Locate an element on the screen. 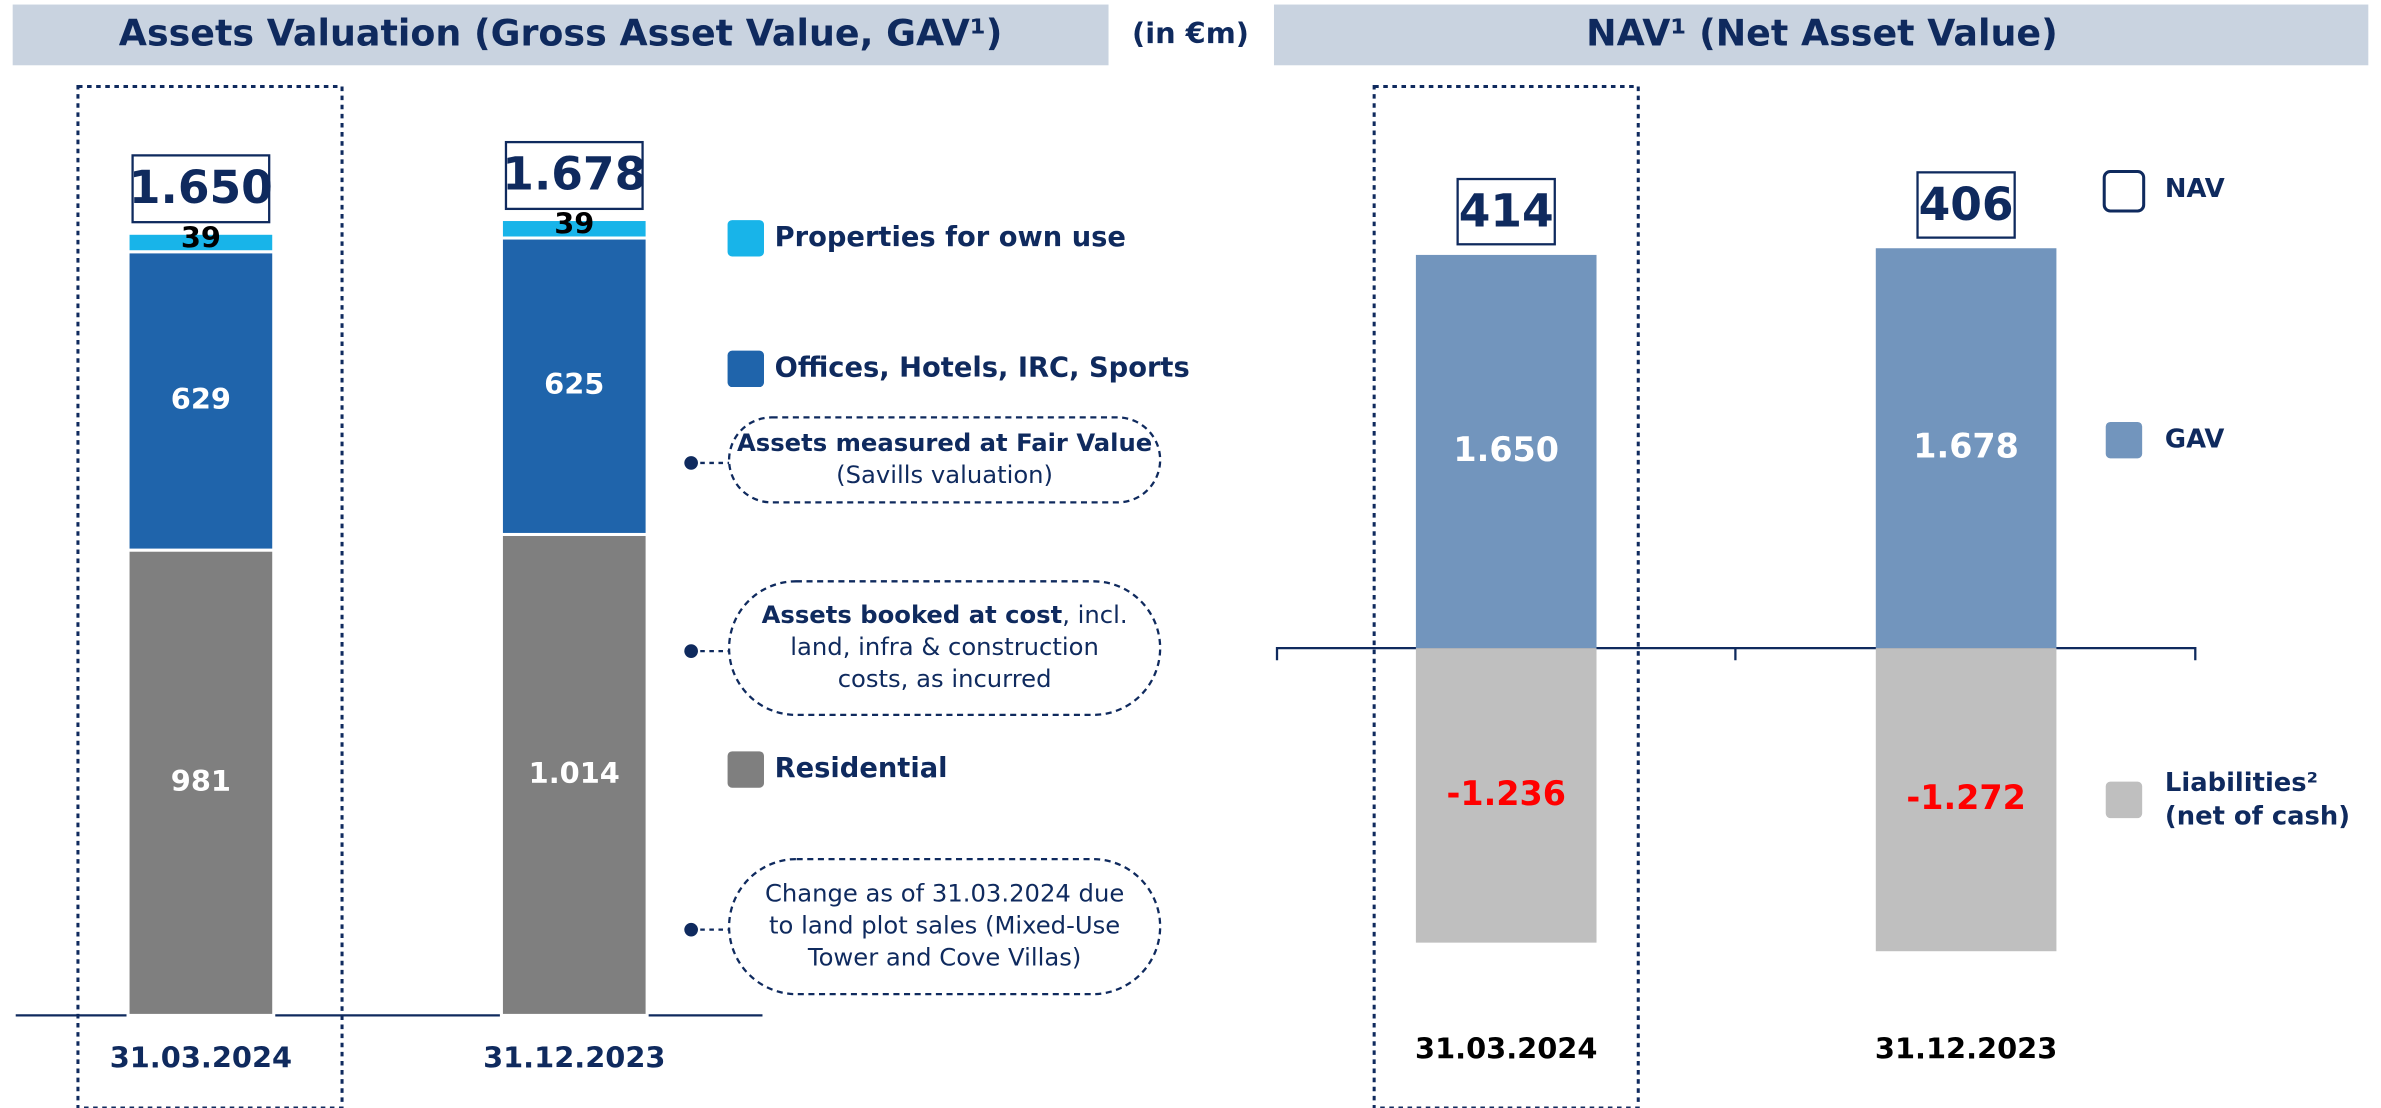 The image size is (2381, 1108). nav-label: 406 is located at coordinates (1966, 204).